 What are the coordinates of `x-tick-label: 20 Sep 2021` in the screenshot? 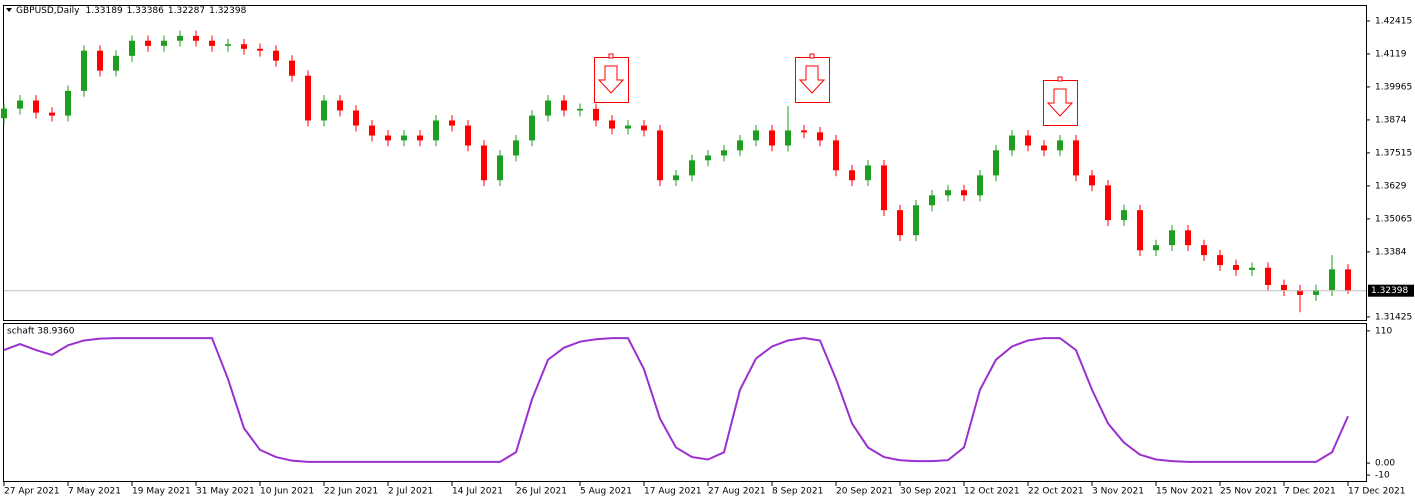 It's located at (864, 492).